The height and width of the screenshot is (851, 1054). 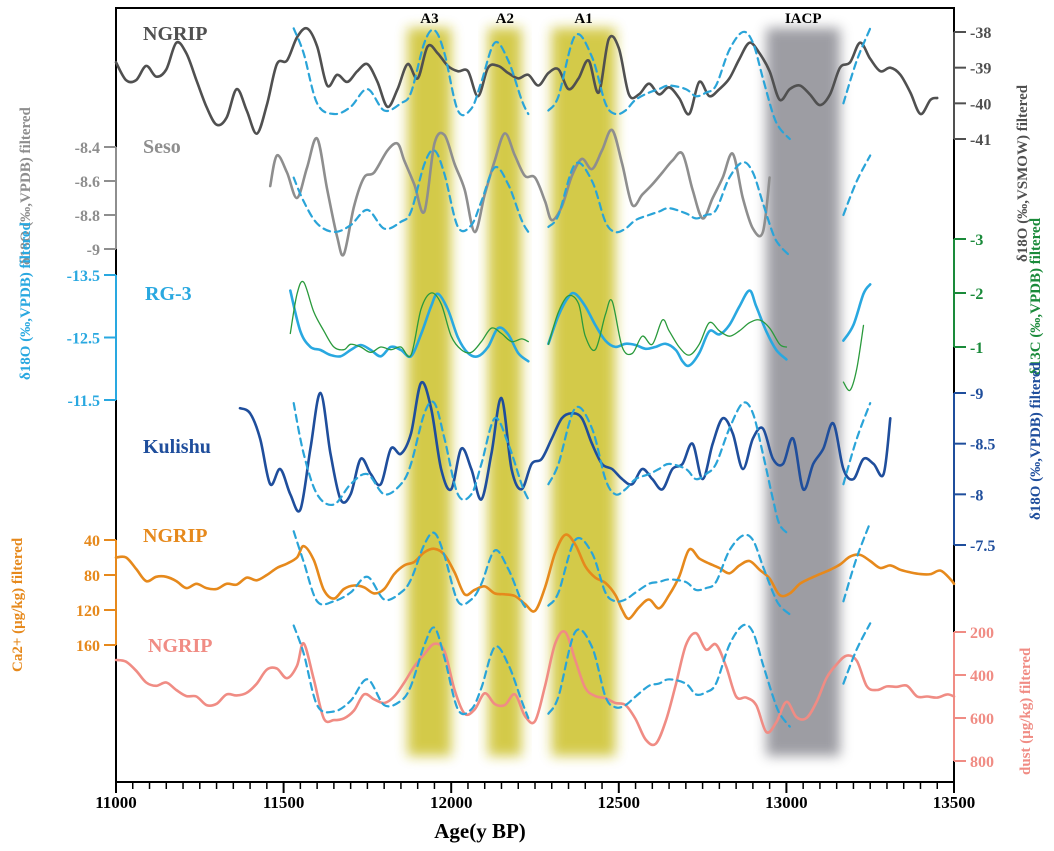 What do you see at coordinates (980, 140) in the screenshot?
I see `ngrip_d18o-tick-label: -41` at bounding box center [980, 140].